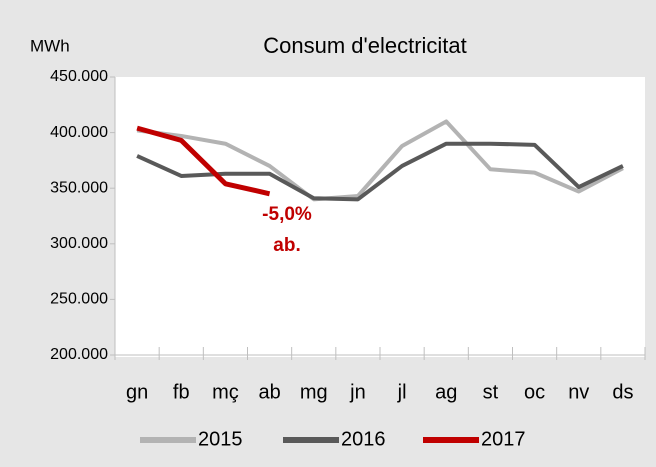  Describe the element at coordinates (314, 392) in the screenshot. I see `x-tick-label: mg` at that location.